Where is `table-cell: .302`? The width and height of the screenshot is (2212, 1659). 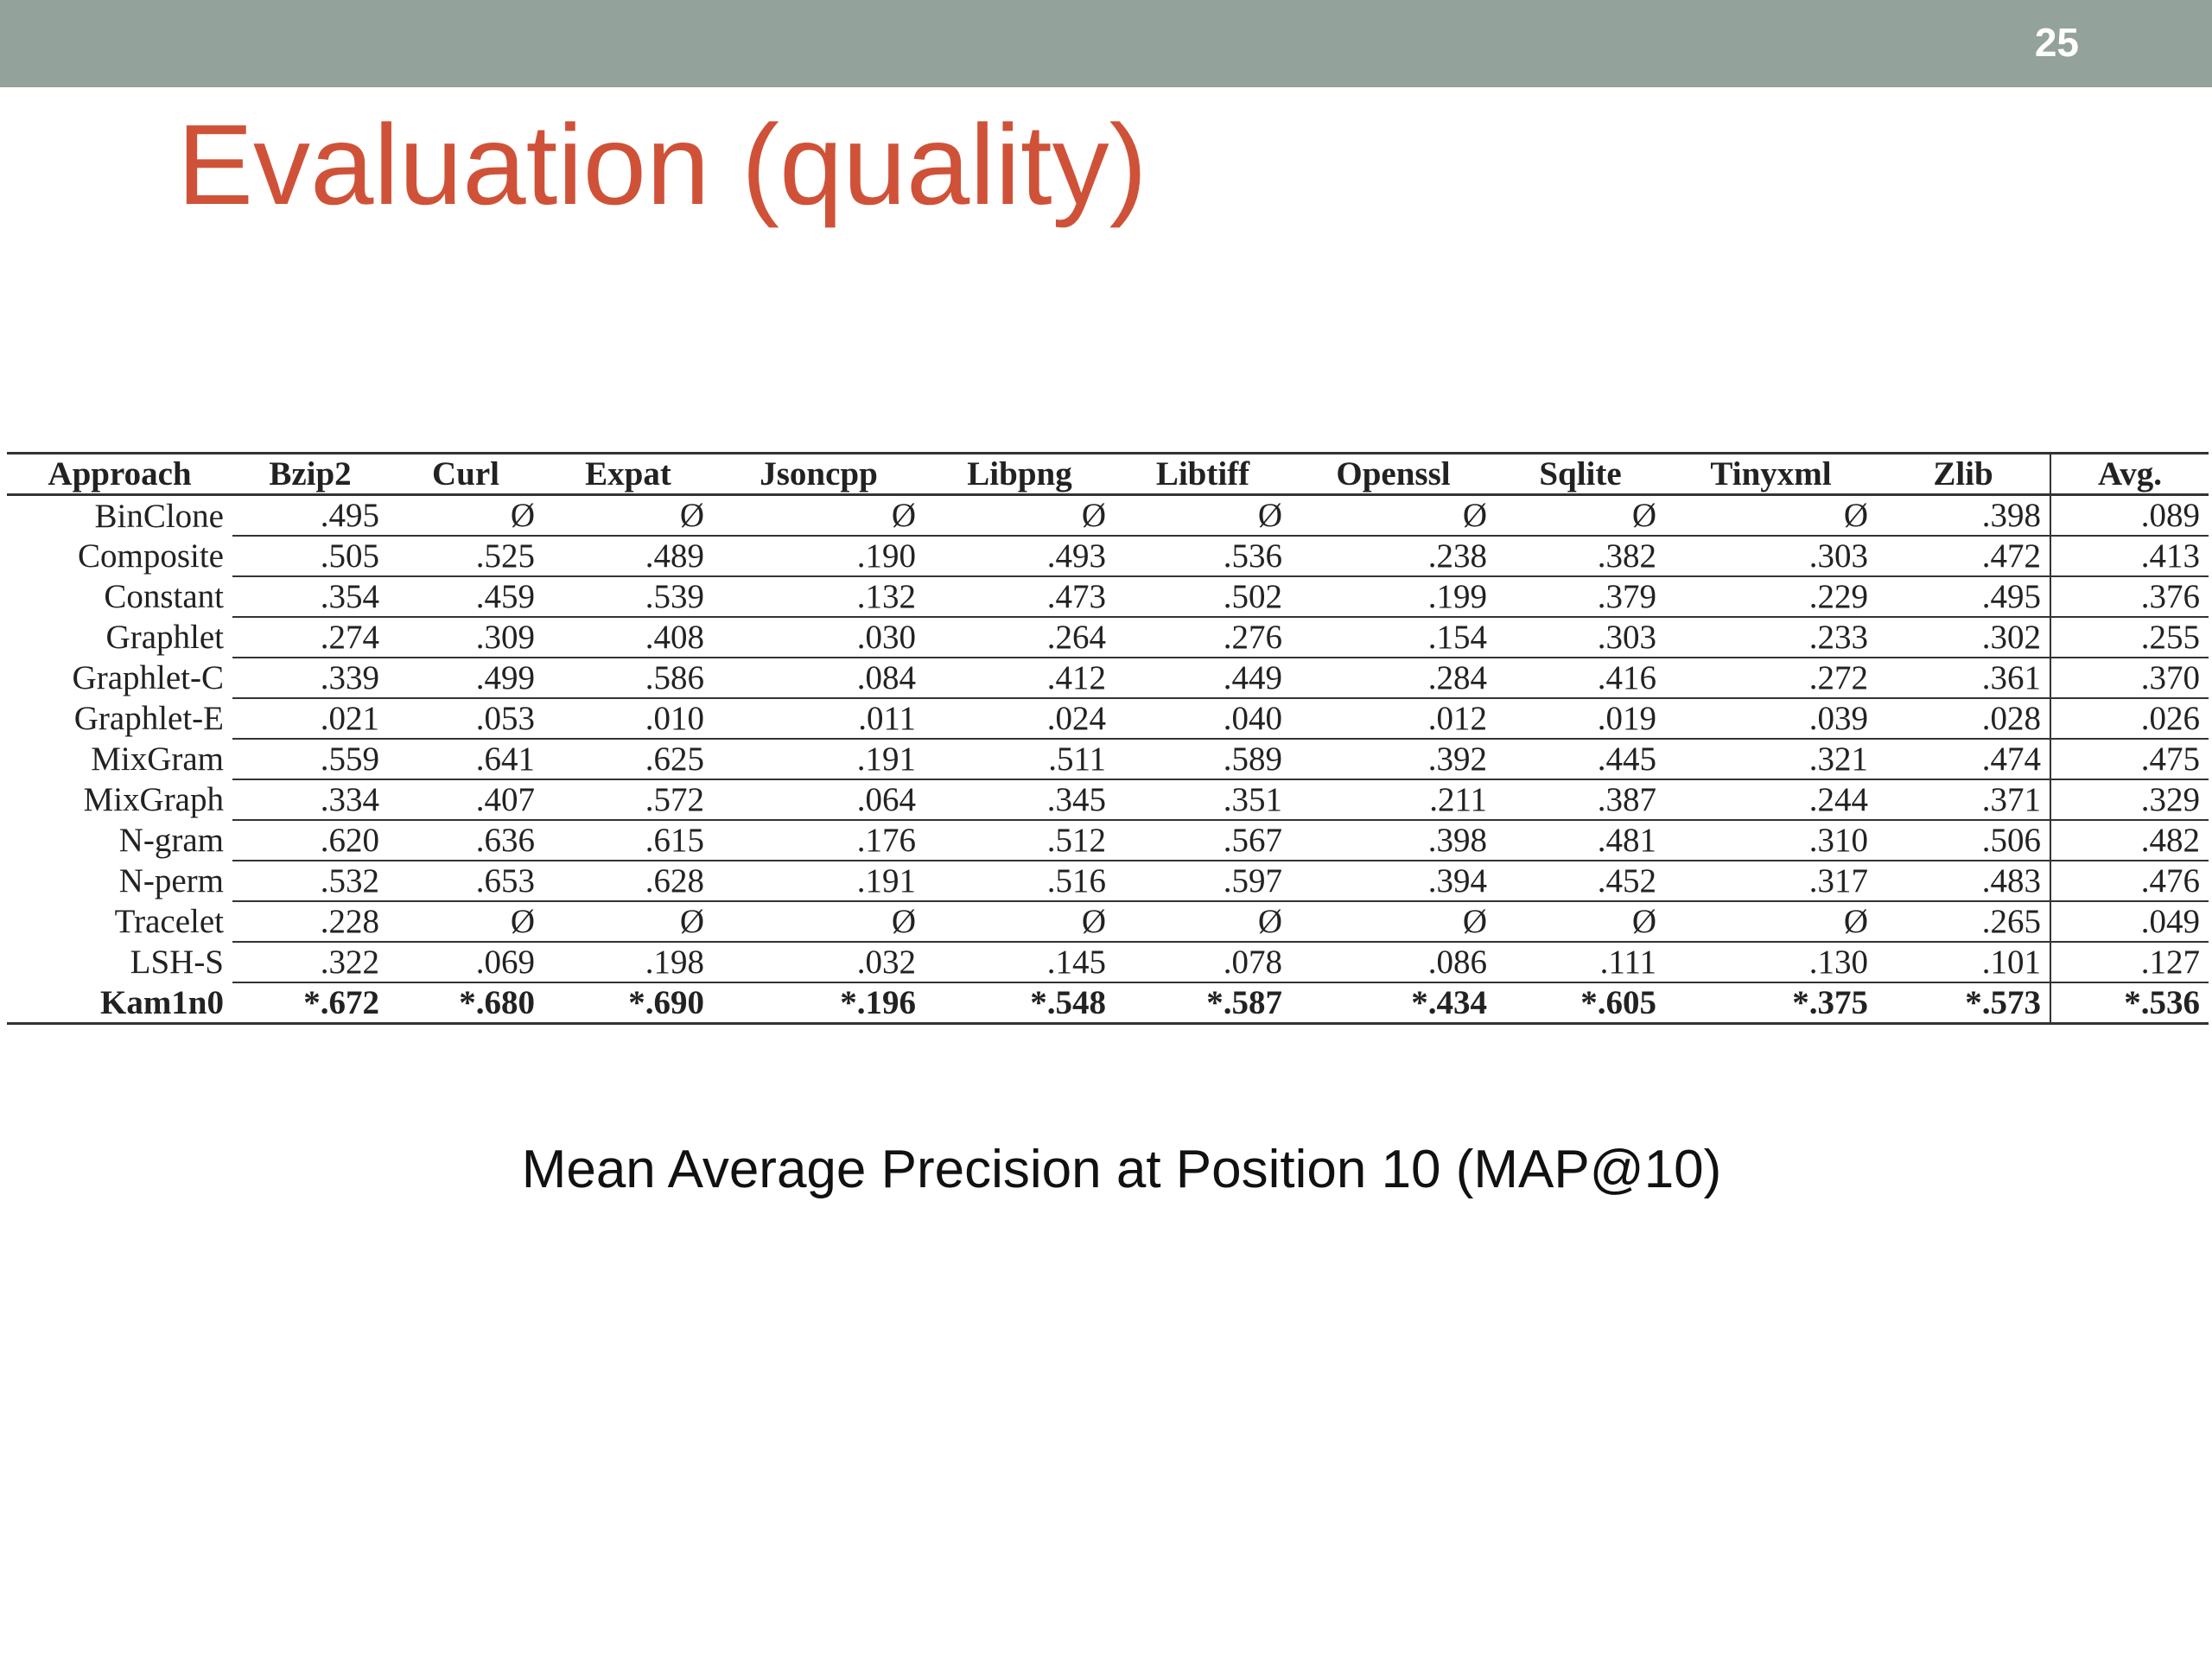
table-cell: .302 is located at coordinates (1963, 637).